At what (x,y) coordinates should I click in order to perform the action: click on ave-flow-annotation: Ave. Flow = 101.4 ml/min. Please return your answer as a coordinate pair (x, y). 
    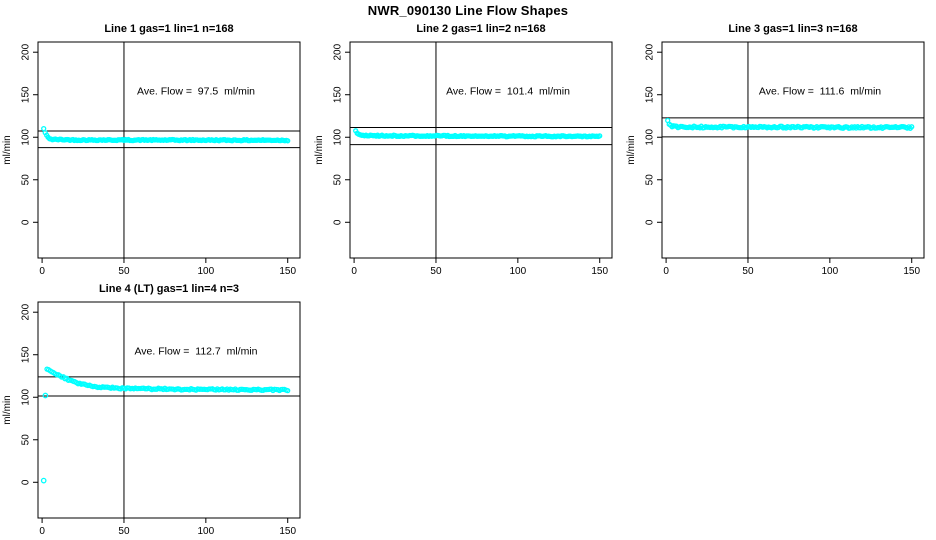
    Looking at the image, I should click on (508, 92).